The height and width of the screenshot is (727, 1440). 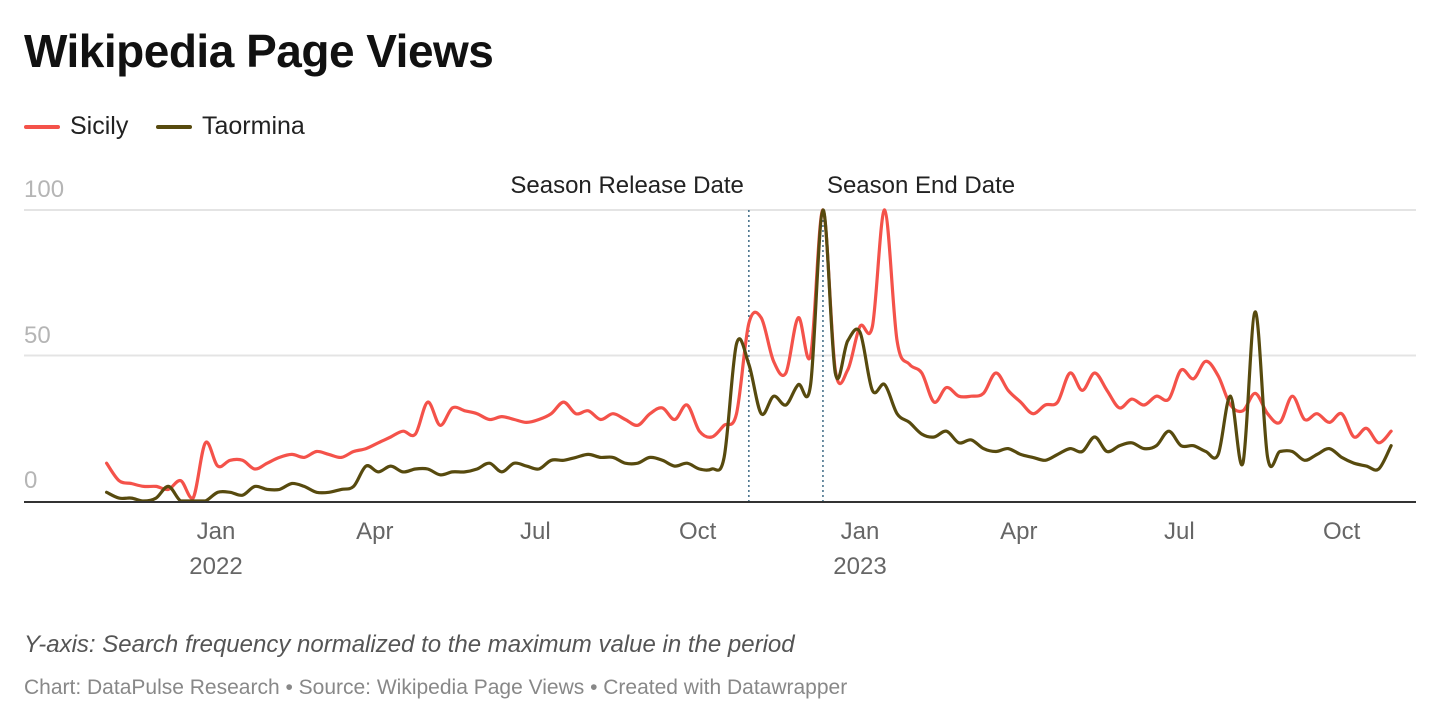 I want to click on annotation-label: Season Release Date, so click(x=627, y=185).